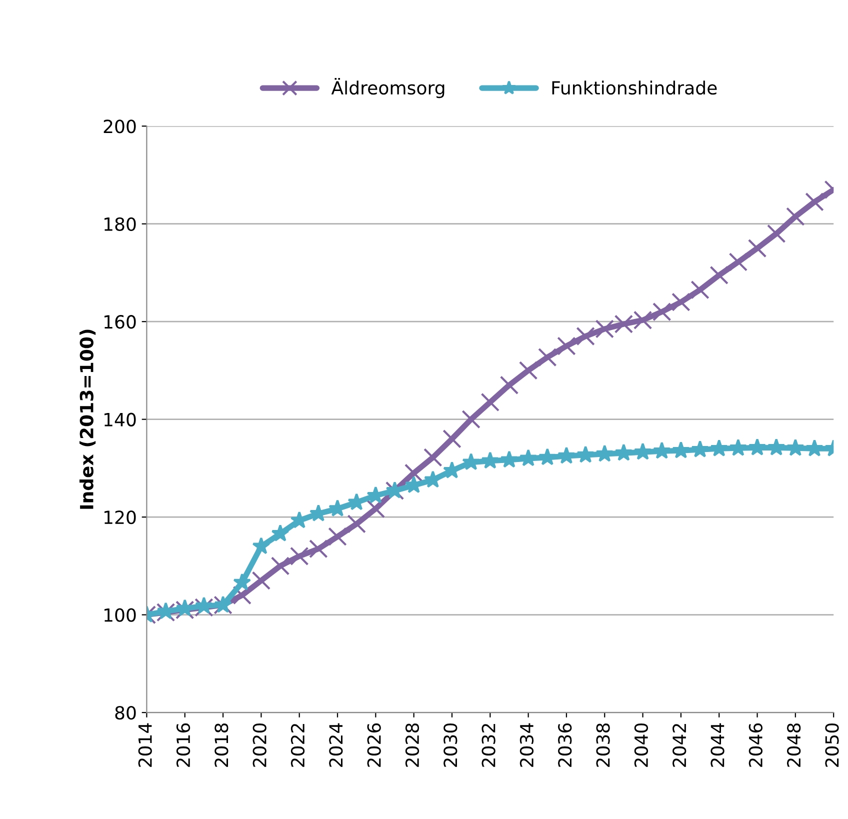 The image size is (848, 819). Describe the element at coordinates (297, 745) in the screenshot. I see `x-tick-label: 2022` at that location.